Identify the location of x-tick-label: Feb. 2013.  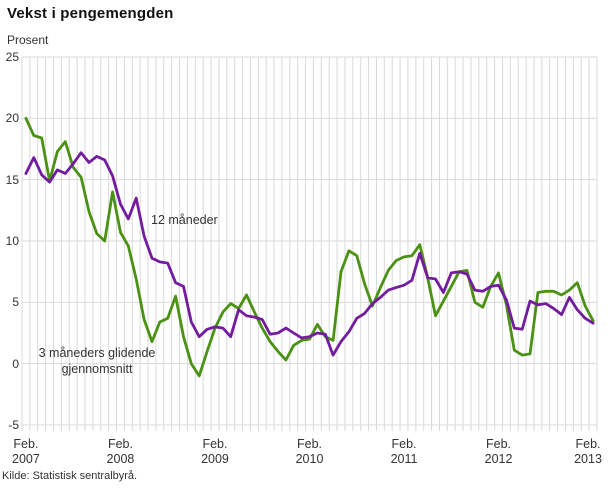
(588, 452).